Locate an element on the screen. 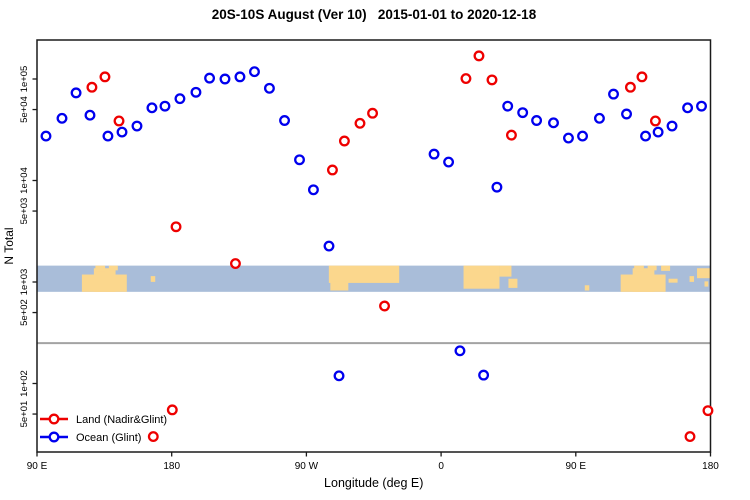 This screenshot has height=500, width=750. y-tick-label: 5e+02 is located at coordinates (24, 312).